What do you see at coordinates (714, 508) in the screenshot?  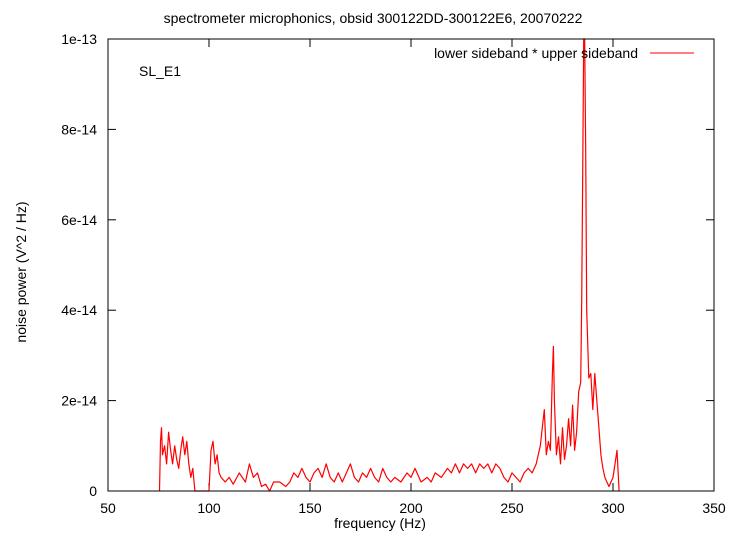 I see `x-tick-label: 350` at bounding box center [714, 508].